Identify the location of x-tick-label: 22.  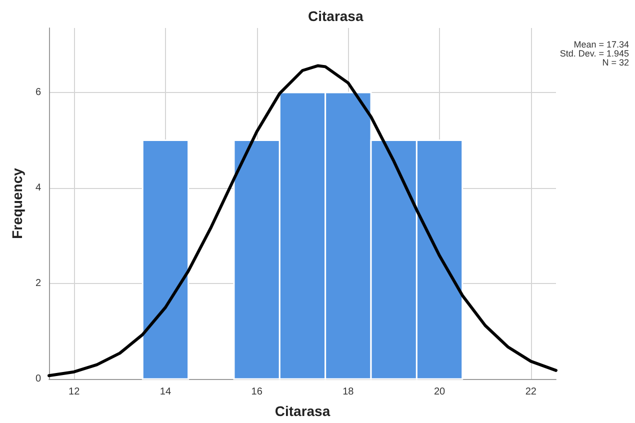
(531, 392).